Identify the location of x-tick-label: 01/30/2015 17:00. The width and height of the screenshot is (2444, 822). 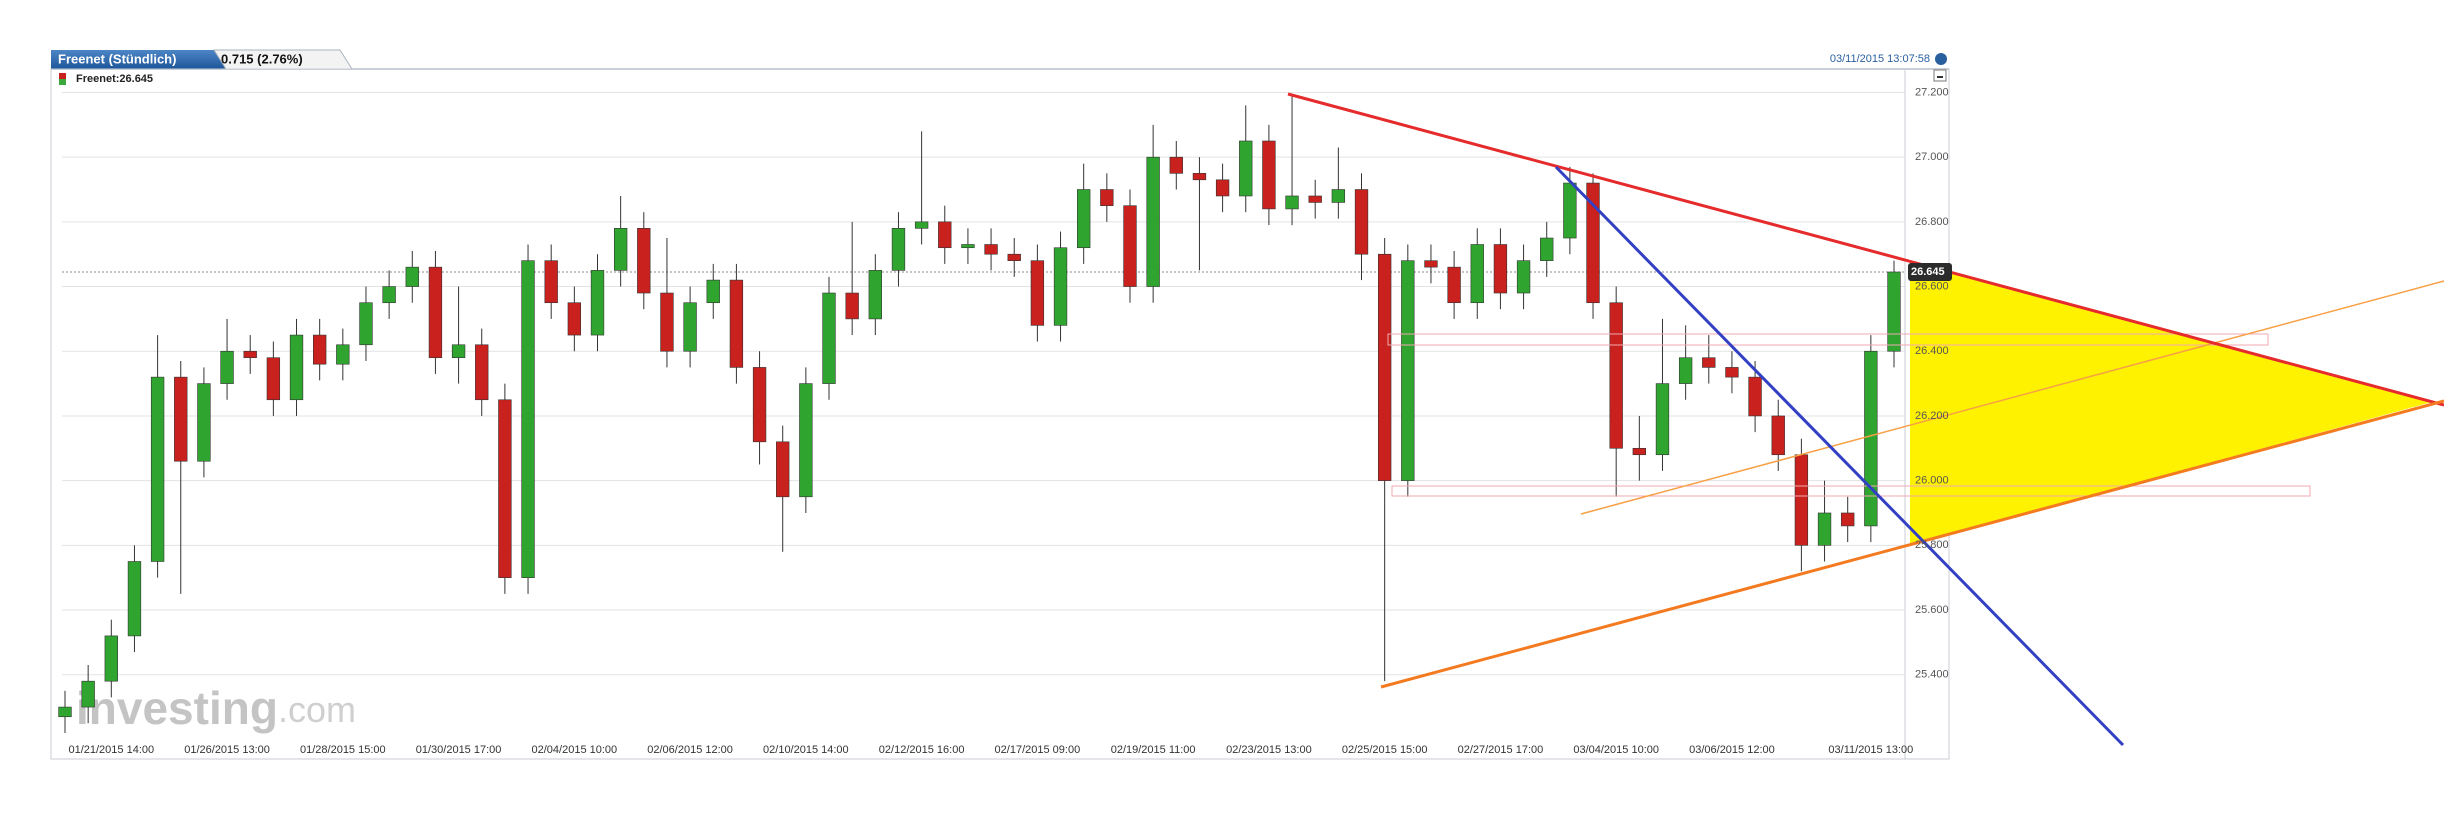
(459, 750).